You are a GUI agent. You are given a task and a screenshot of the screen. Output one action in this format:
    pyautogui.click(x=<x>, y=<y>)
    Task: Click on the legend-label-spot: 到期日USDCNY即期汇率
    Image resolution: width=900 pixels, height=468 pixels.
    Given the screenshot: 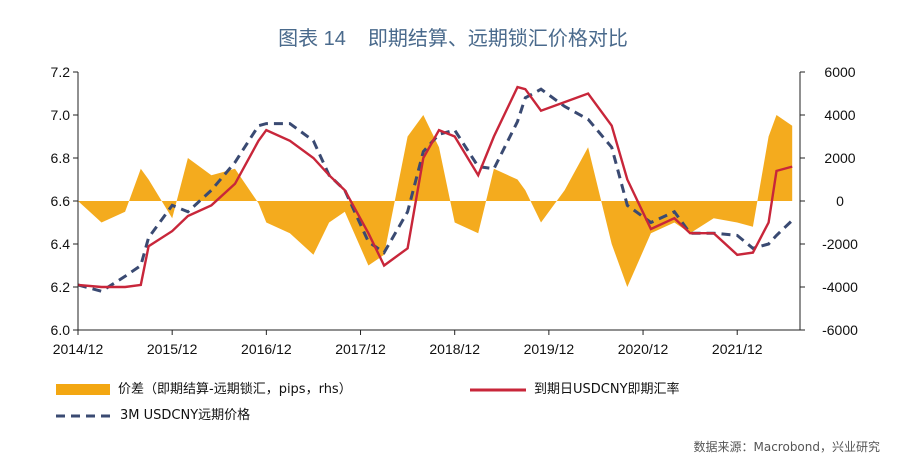 What is the action you would take?
    pyautogui.click(x=607, y=389)
    